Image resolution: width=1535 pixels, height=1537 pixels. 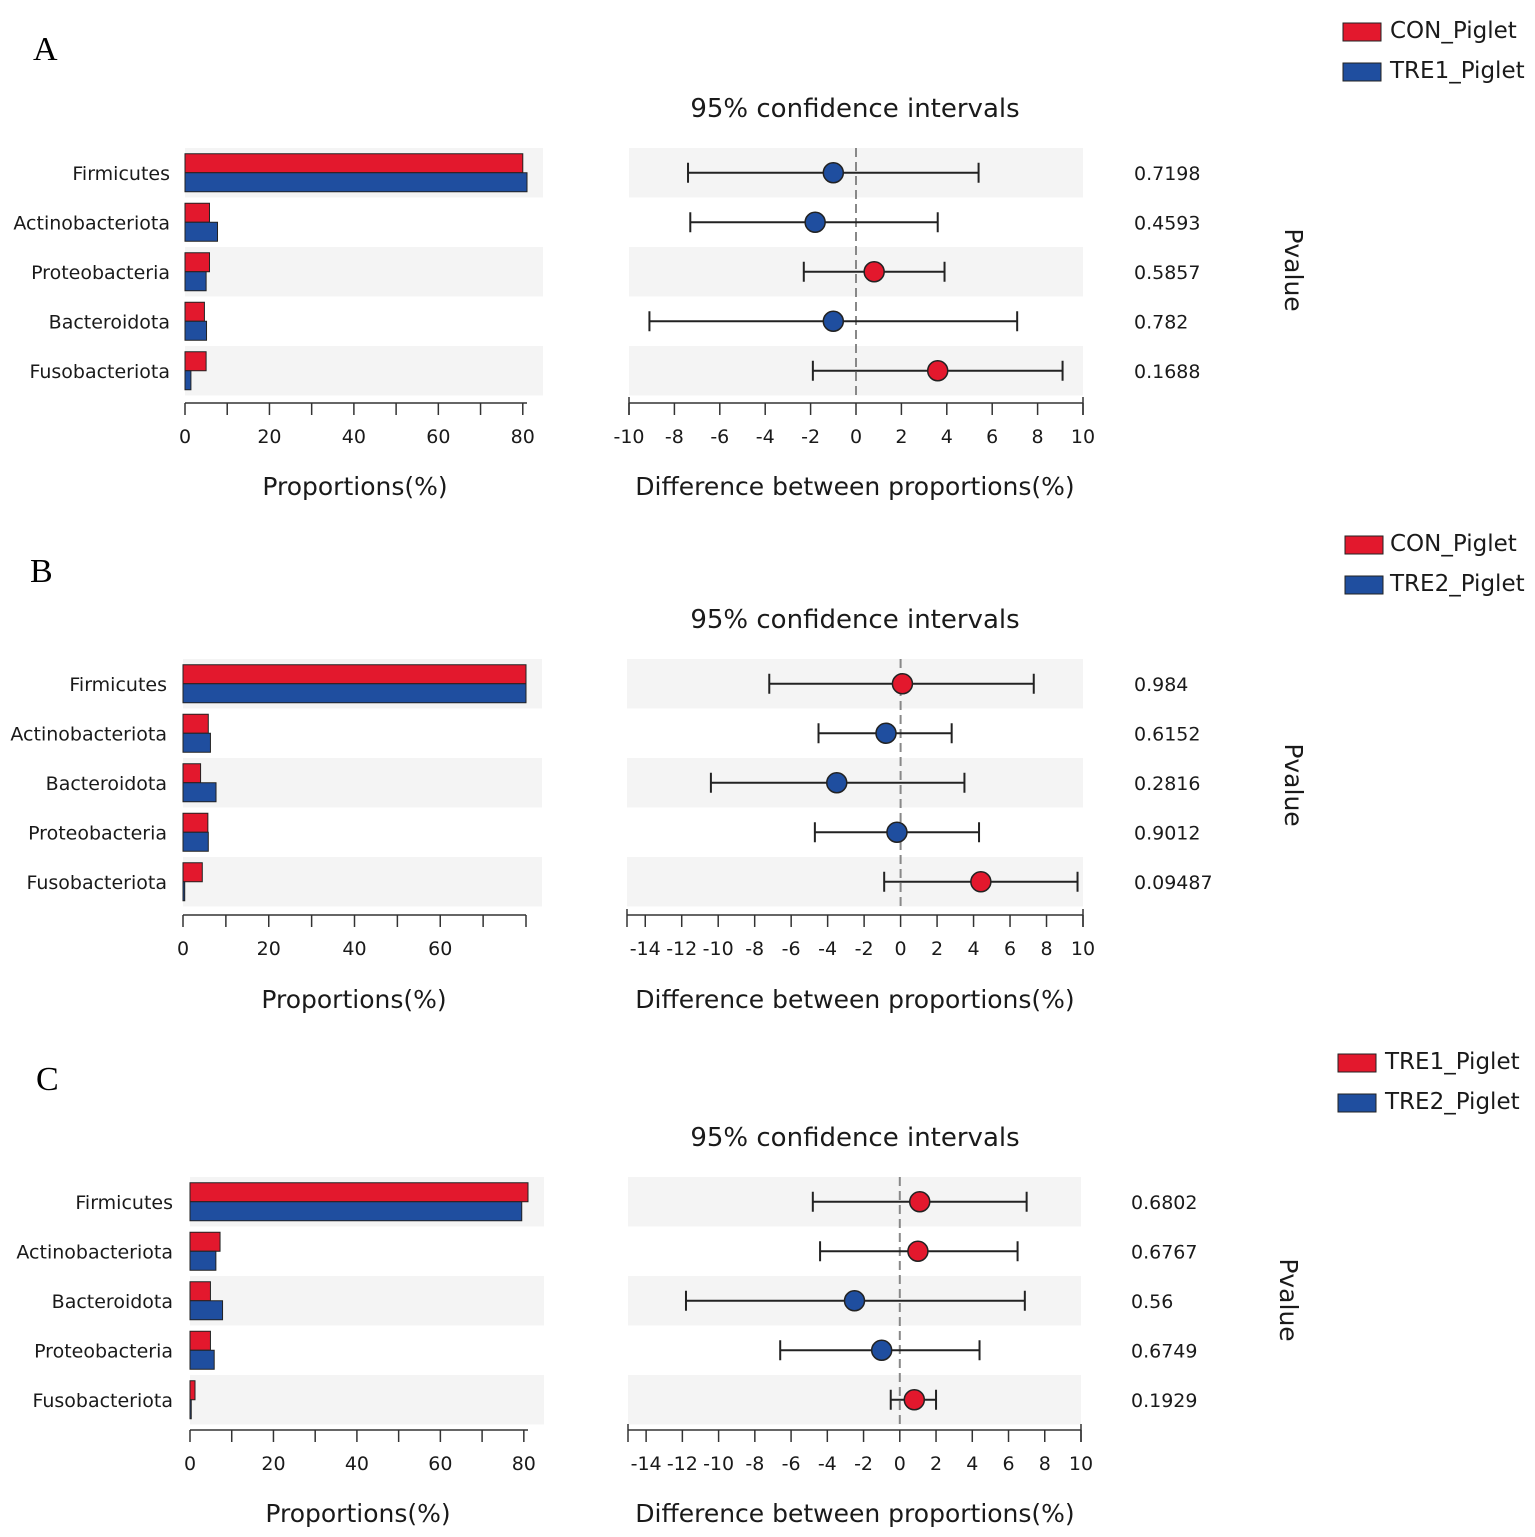 What do you see at coordinates (972, 1464) in the screenshot?
I see `difference-tick-label: 4` at bounding box center [972, 1464].